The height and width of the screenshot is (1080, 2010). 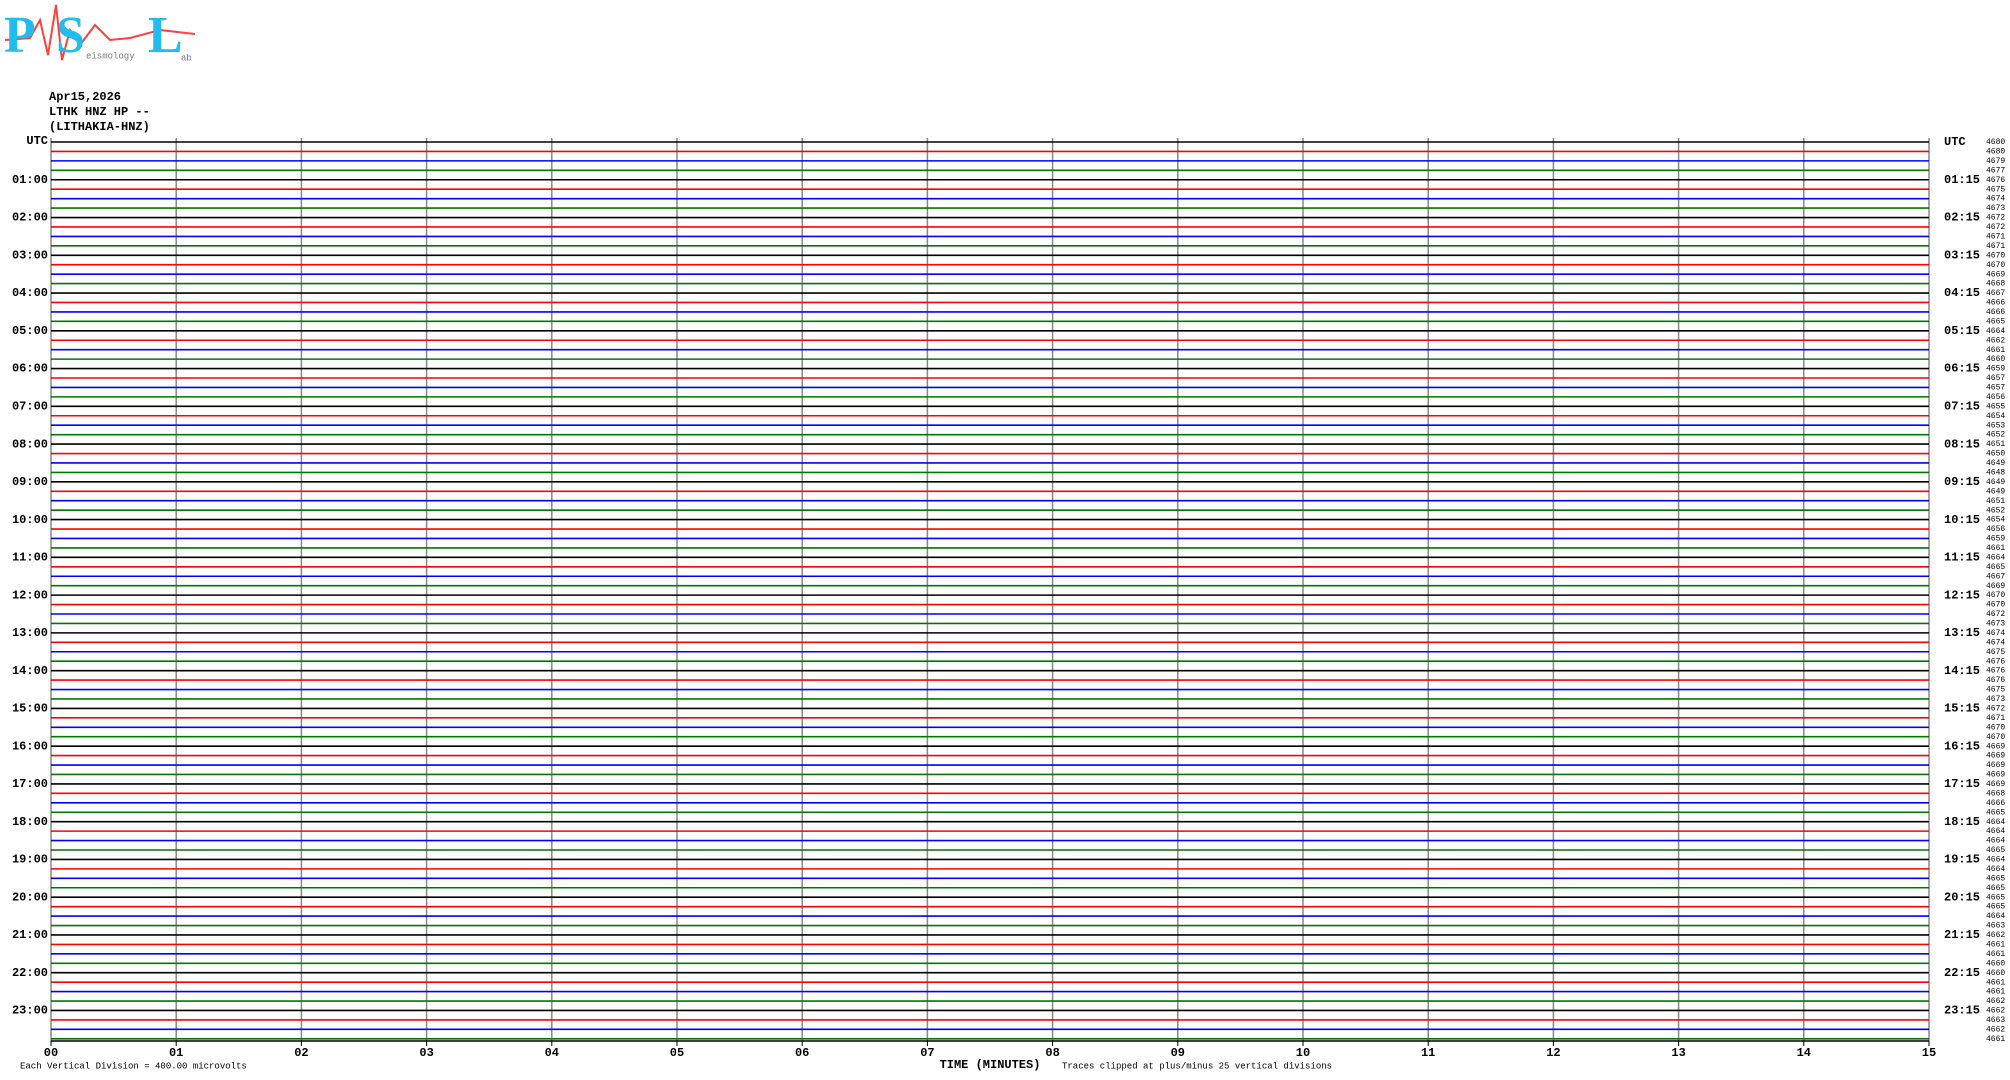 What do you see at coordinates (1178, 1053) in the screenshot?
I see `x-tick-label: 09` at bounding box center [1178, 1053].